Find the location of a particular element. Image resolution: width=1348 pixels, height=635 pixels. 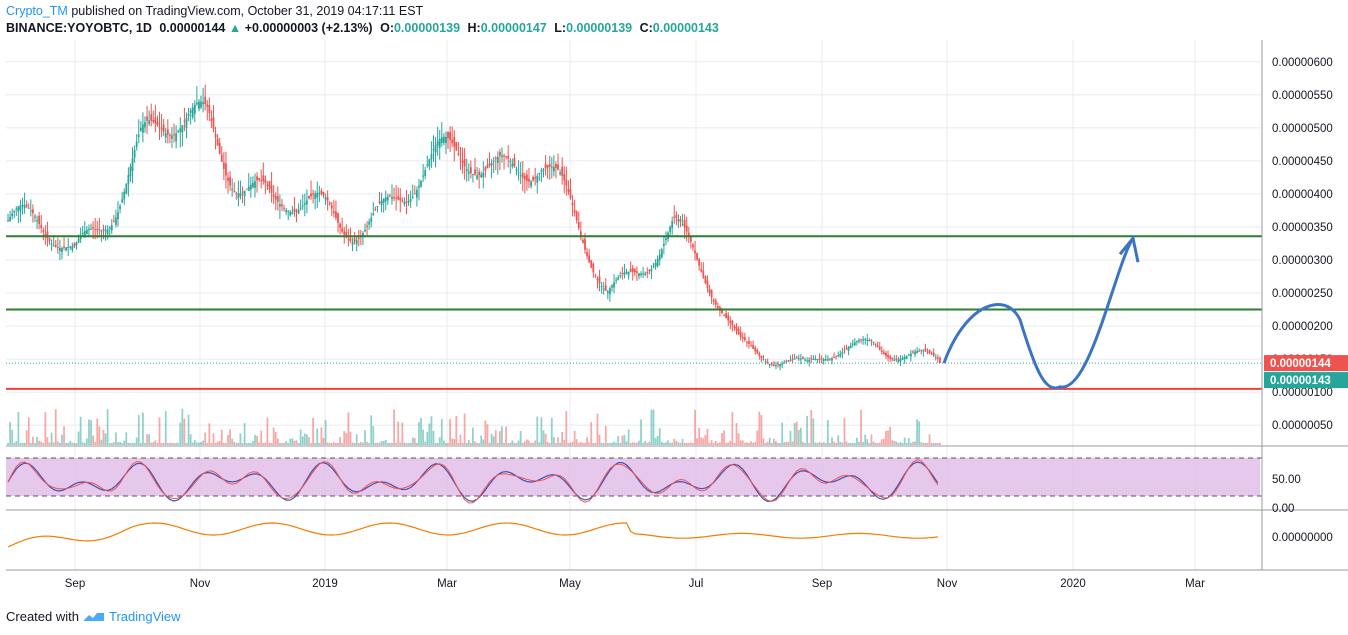

price-tick-label: 0.00000400 is located at coordinates (1302, 195).